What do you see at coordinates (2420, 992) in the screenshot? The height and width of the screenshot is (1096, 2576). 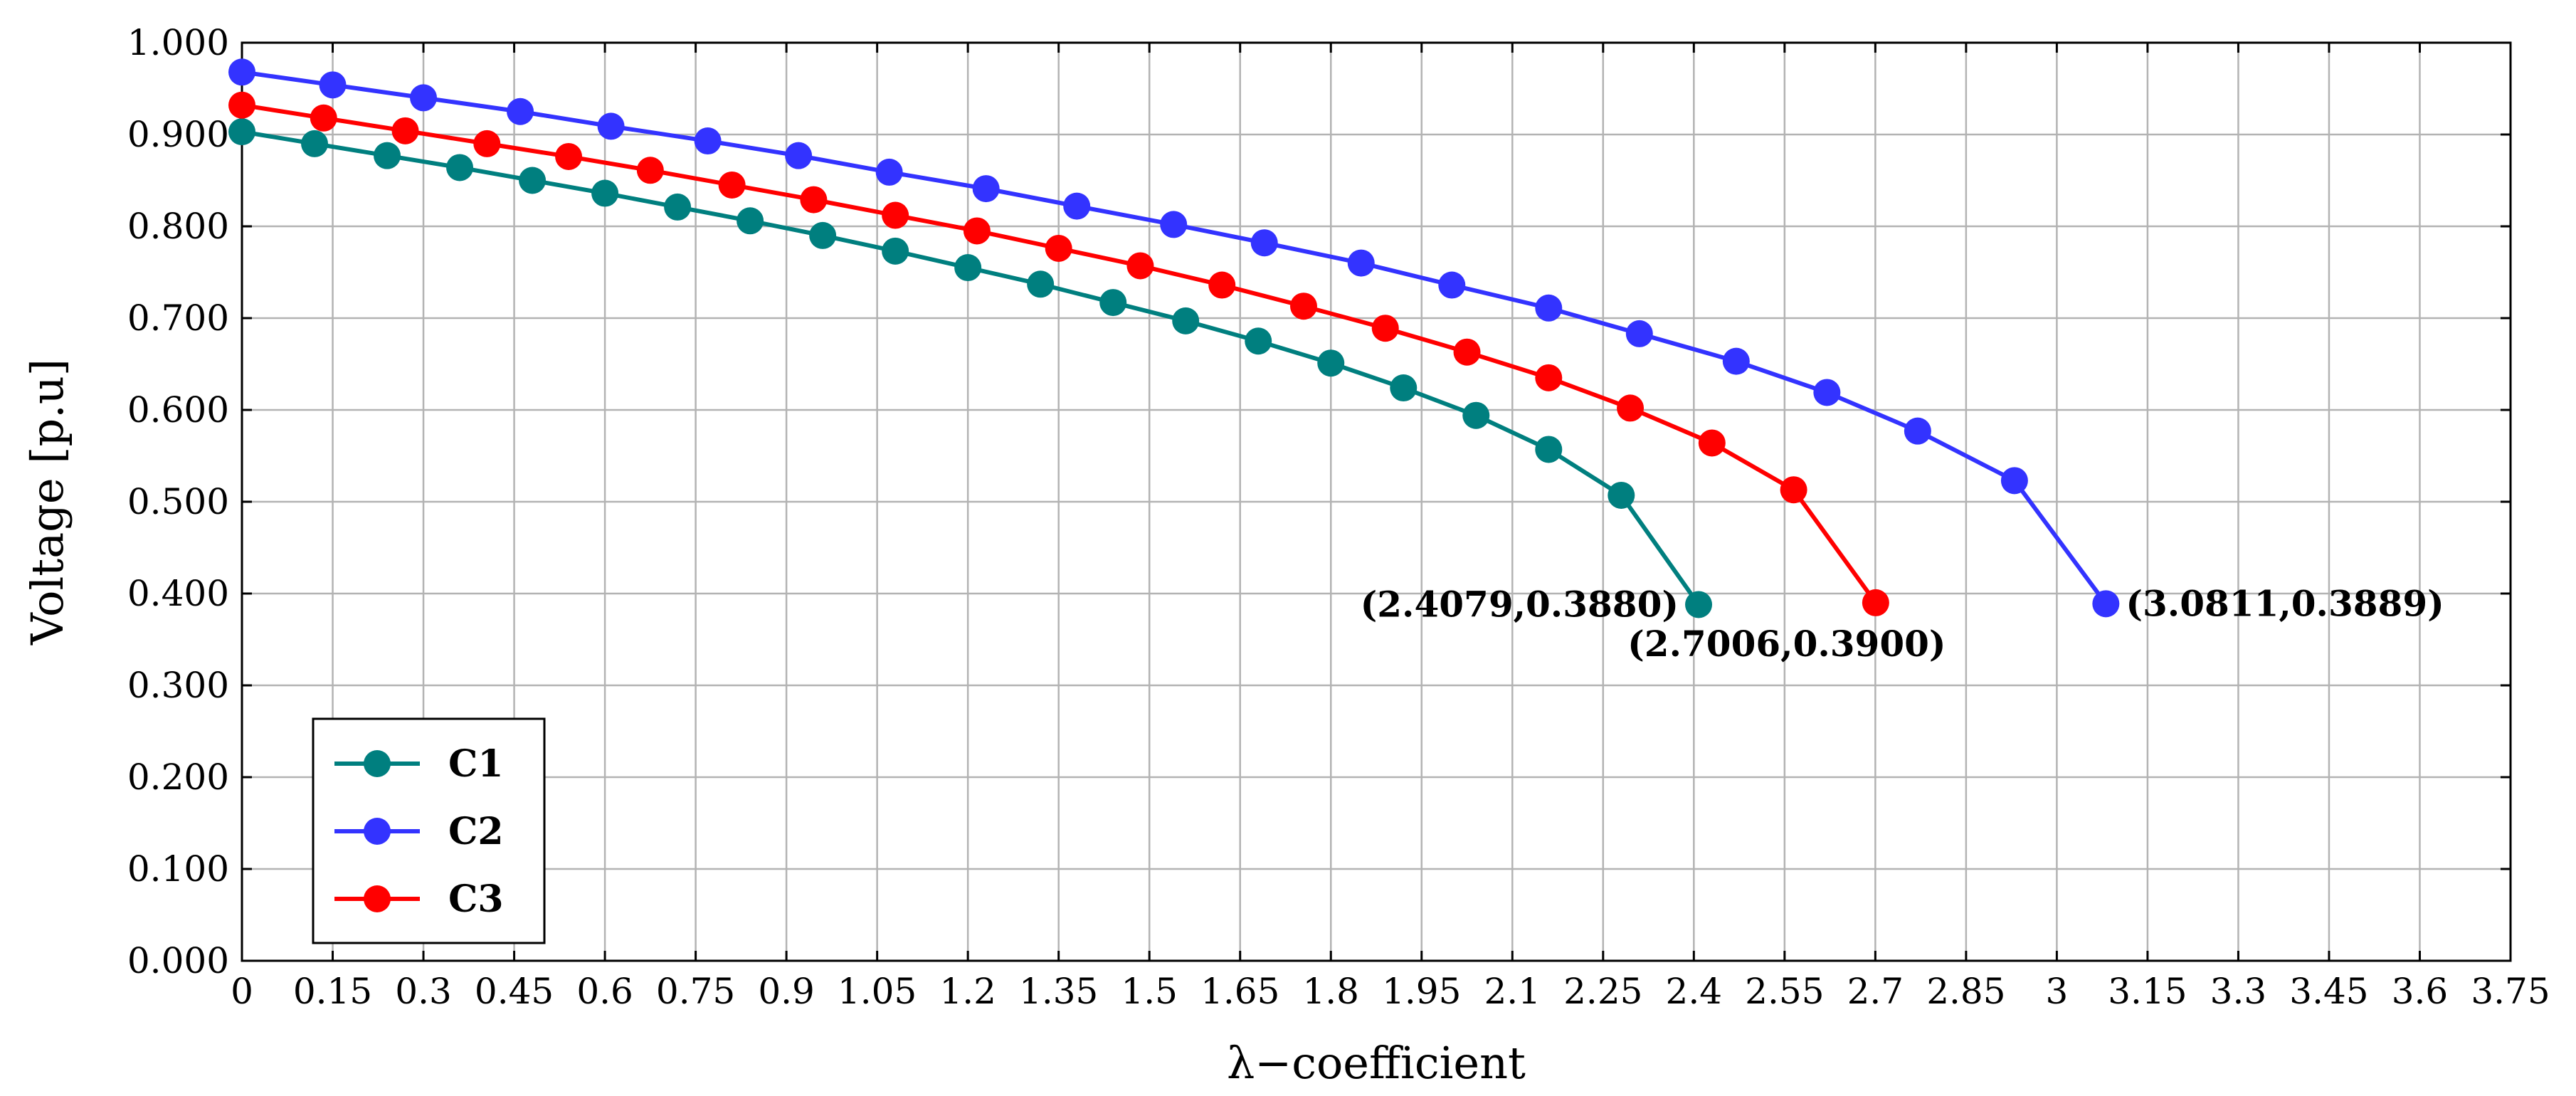 I see `x-tick-label: 3.6` at bounding box center [2420, 992].